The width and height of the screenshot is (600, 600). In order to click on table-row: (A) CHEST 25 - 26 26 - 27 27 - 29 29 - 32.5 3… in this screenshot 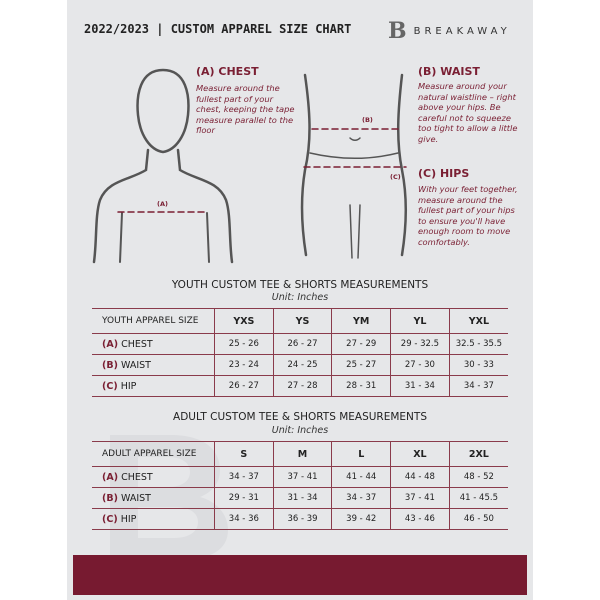, I will do `click(300, 344)`.